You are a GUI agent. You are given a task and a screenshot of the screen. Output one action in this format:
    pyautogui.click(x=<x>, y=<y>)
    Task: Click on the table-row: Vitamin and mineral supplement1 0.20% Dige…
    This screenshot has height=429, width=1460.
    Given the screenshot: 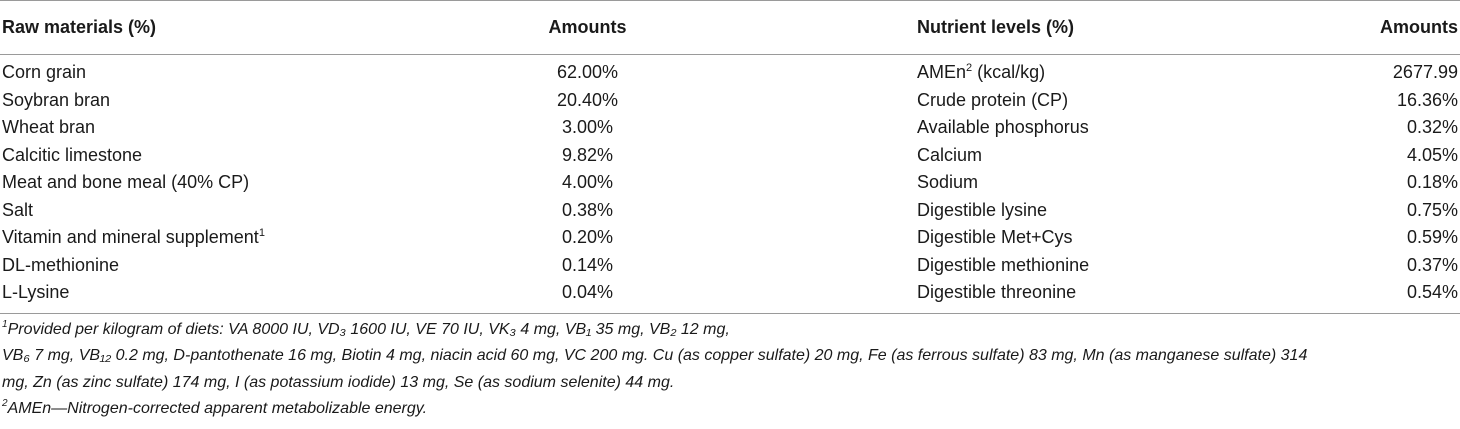 What is the action you would take?
    pyautogui.click(x=730, y=238)
    